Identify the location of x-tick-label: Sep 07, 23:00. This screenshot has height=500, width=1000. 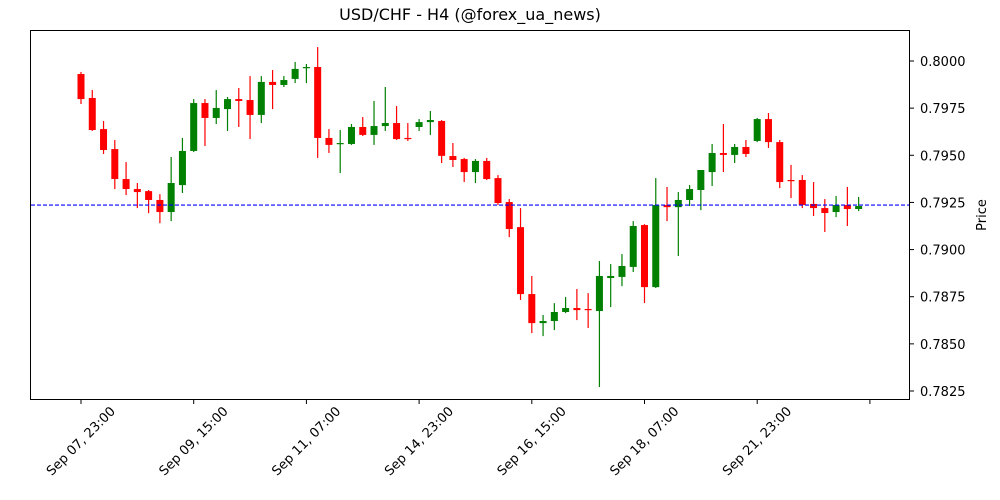
(81, 441).